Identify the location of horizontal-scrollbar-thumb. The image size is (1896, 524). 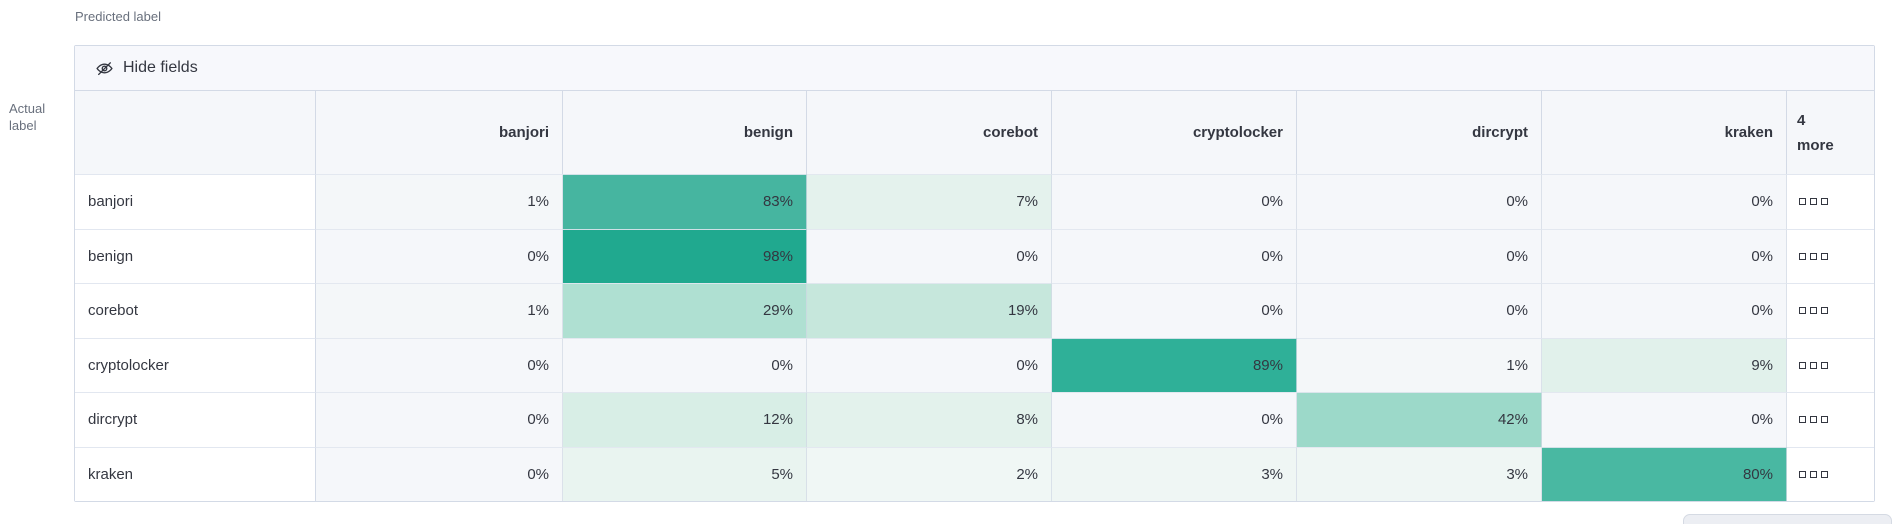
(1787, 519).